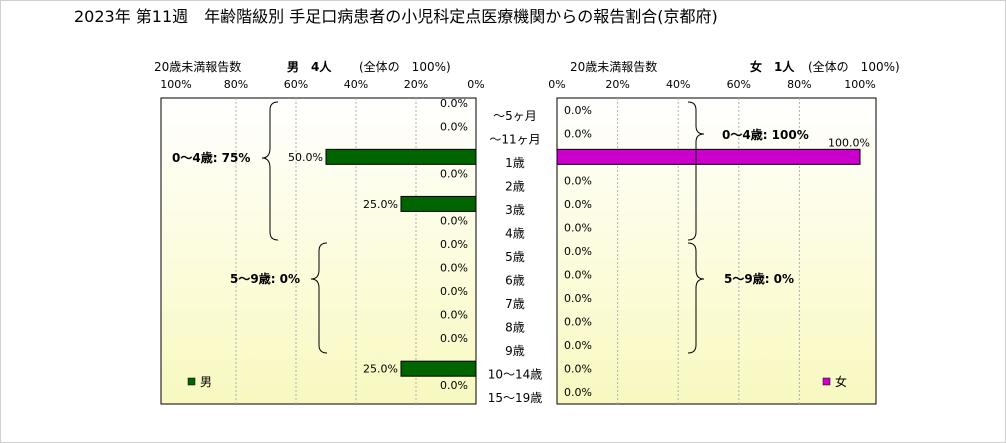 Image resolution: width=1006 pixels, height=443 pixels. What do you see at coordinates (759, 278) in the screenshot?
I see `female-bracket-5-9-label: 5～9歳: 0%` at bounding box center [759, 278].